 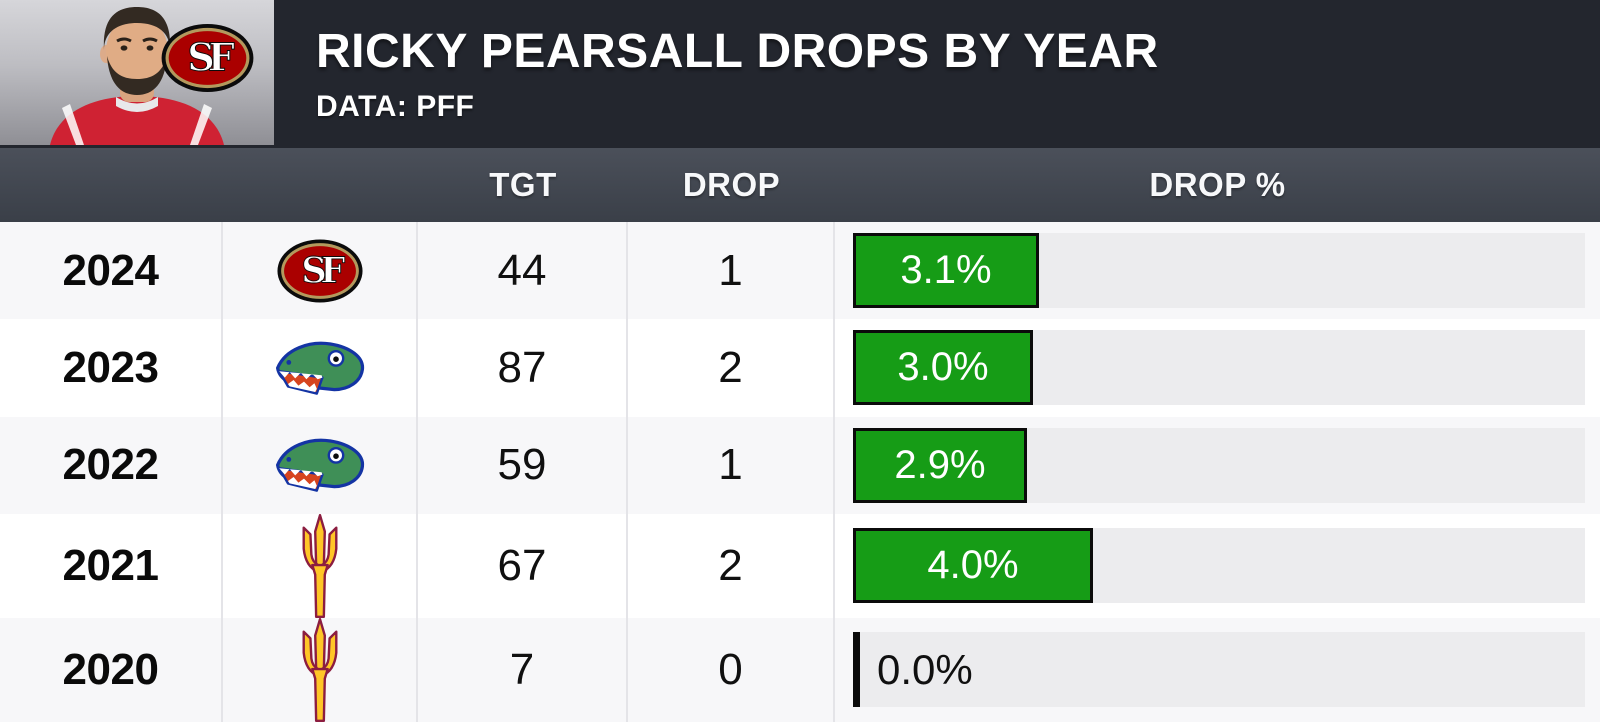 I want to click on col-header-tgt: TGT, so click(x=523, y=184).